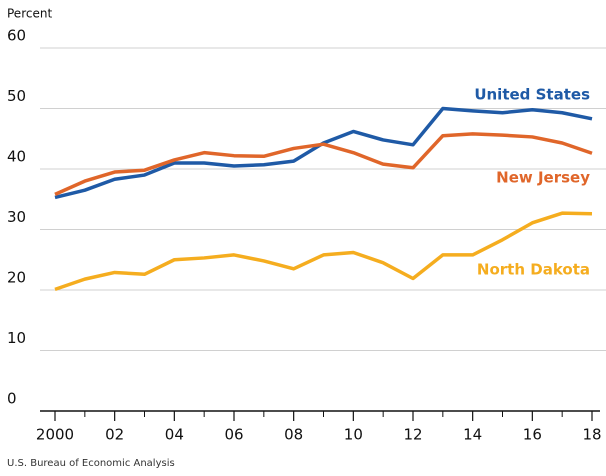  I want to click on y-tick-label: 0, so click(12, 399).